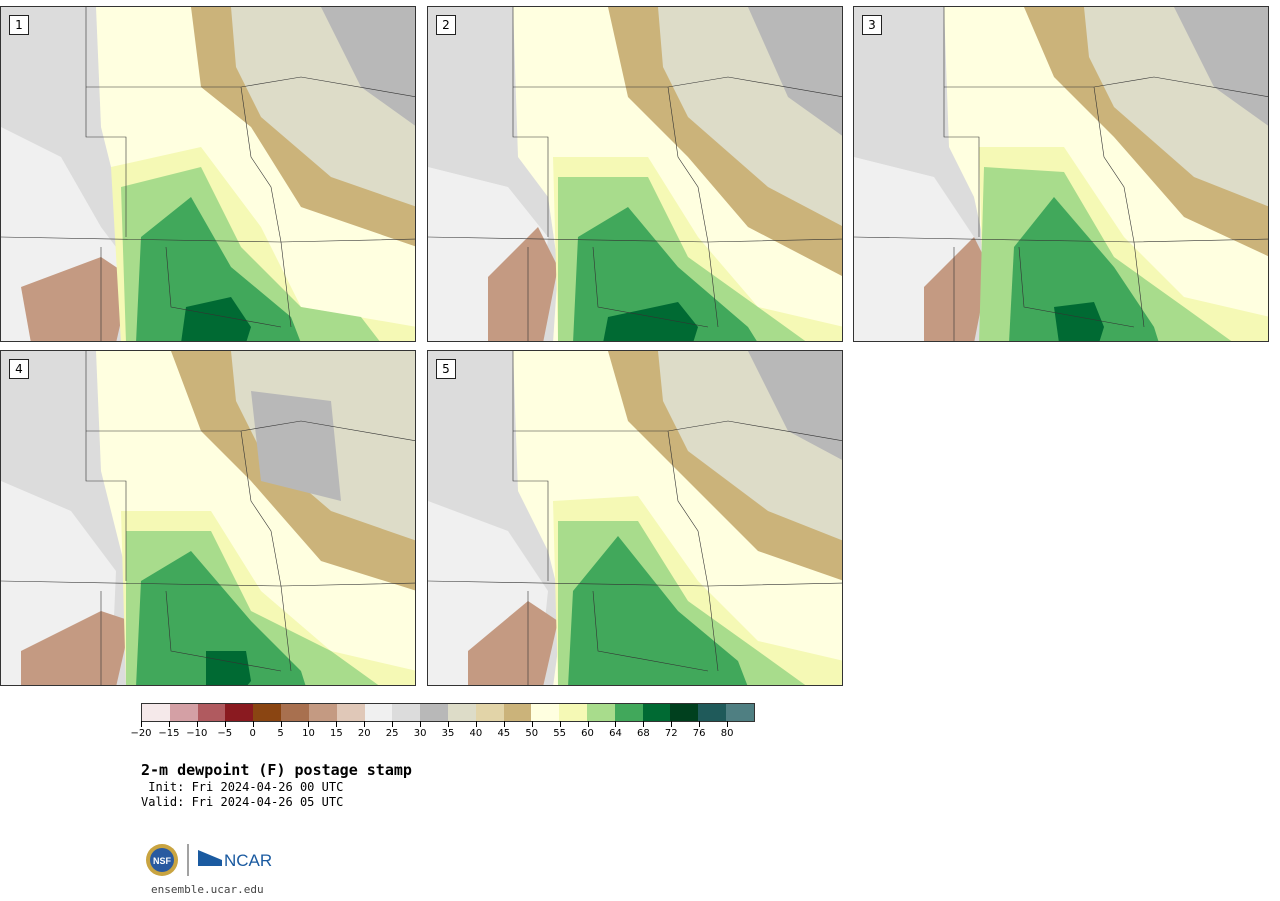  Describe the element at coordinates (587, 733) in the screenshot. I see `colorbar-tick-label: 60` at that location.